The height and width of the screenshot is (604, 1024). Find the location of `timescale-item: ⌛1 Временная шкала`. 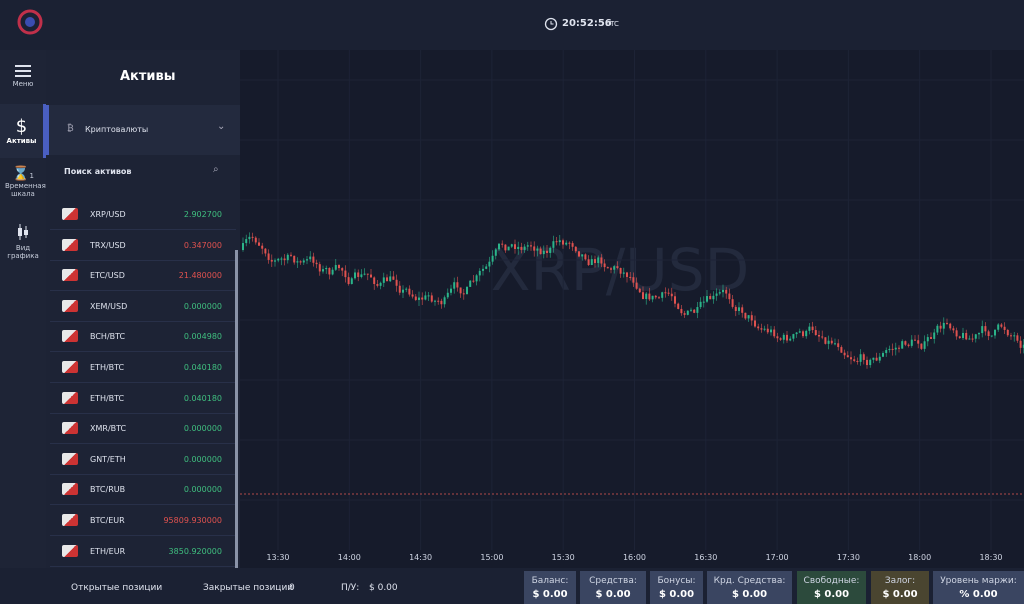

timescale-item: ⌛1 Временная шкала is located at coordinates (25, 182).